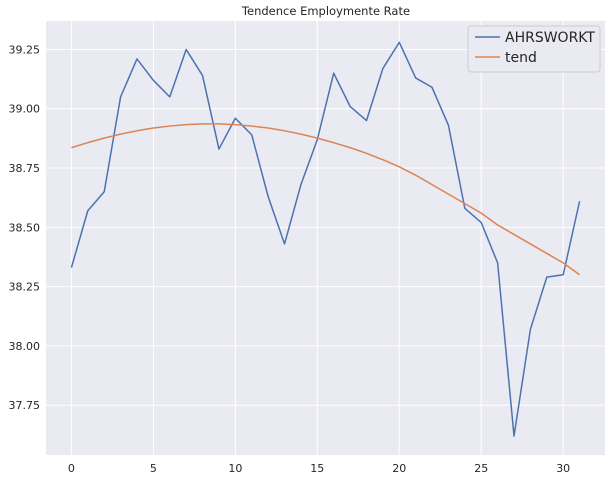 Image resolution: width=611 pixels, height=482 pixels. What do you see at coordinates (153, 468) in the screenshot?
I see `x-tick-label: 5` at bounding box center [153, 468].